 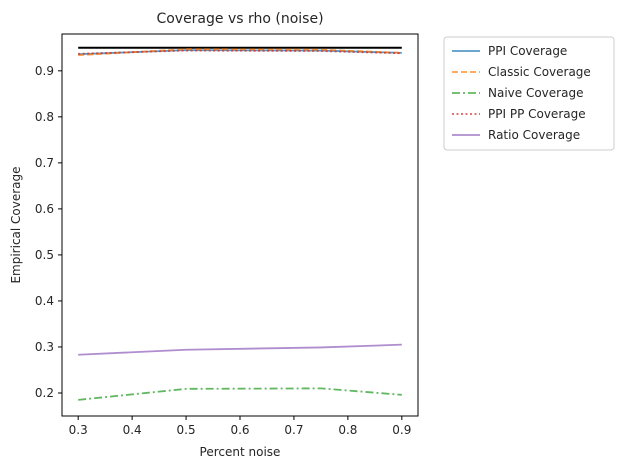 I want to click on x-tick-label: 0.7, so click(x=293, y=430).